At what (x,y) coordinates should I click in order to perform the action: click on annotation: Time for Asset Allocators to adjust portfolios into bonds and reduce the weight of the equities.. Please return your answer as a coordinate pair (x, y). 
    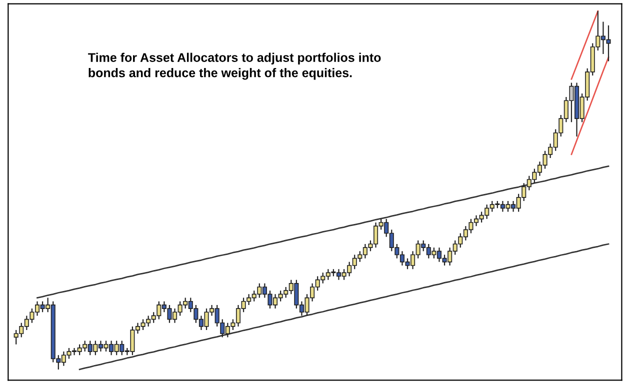
    Looking at the image, I should click on (234, 66).